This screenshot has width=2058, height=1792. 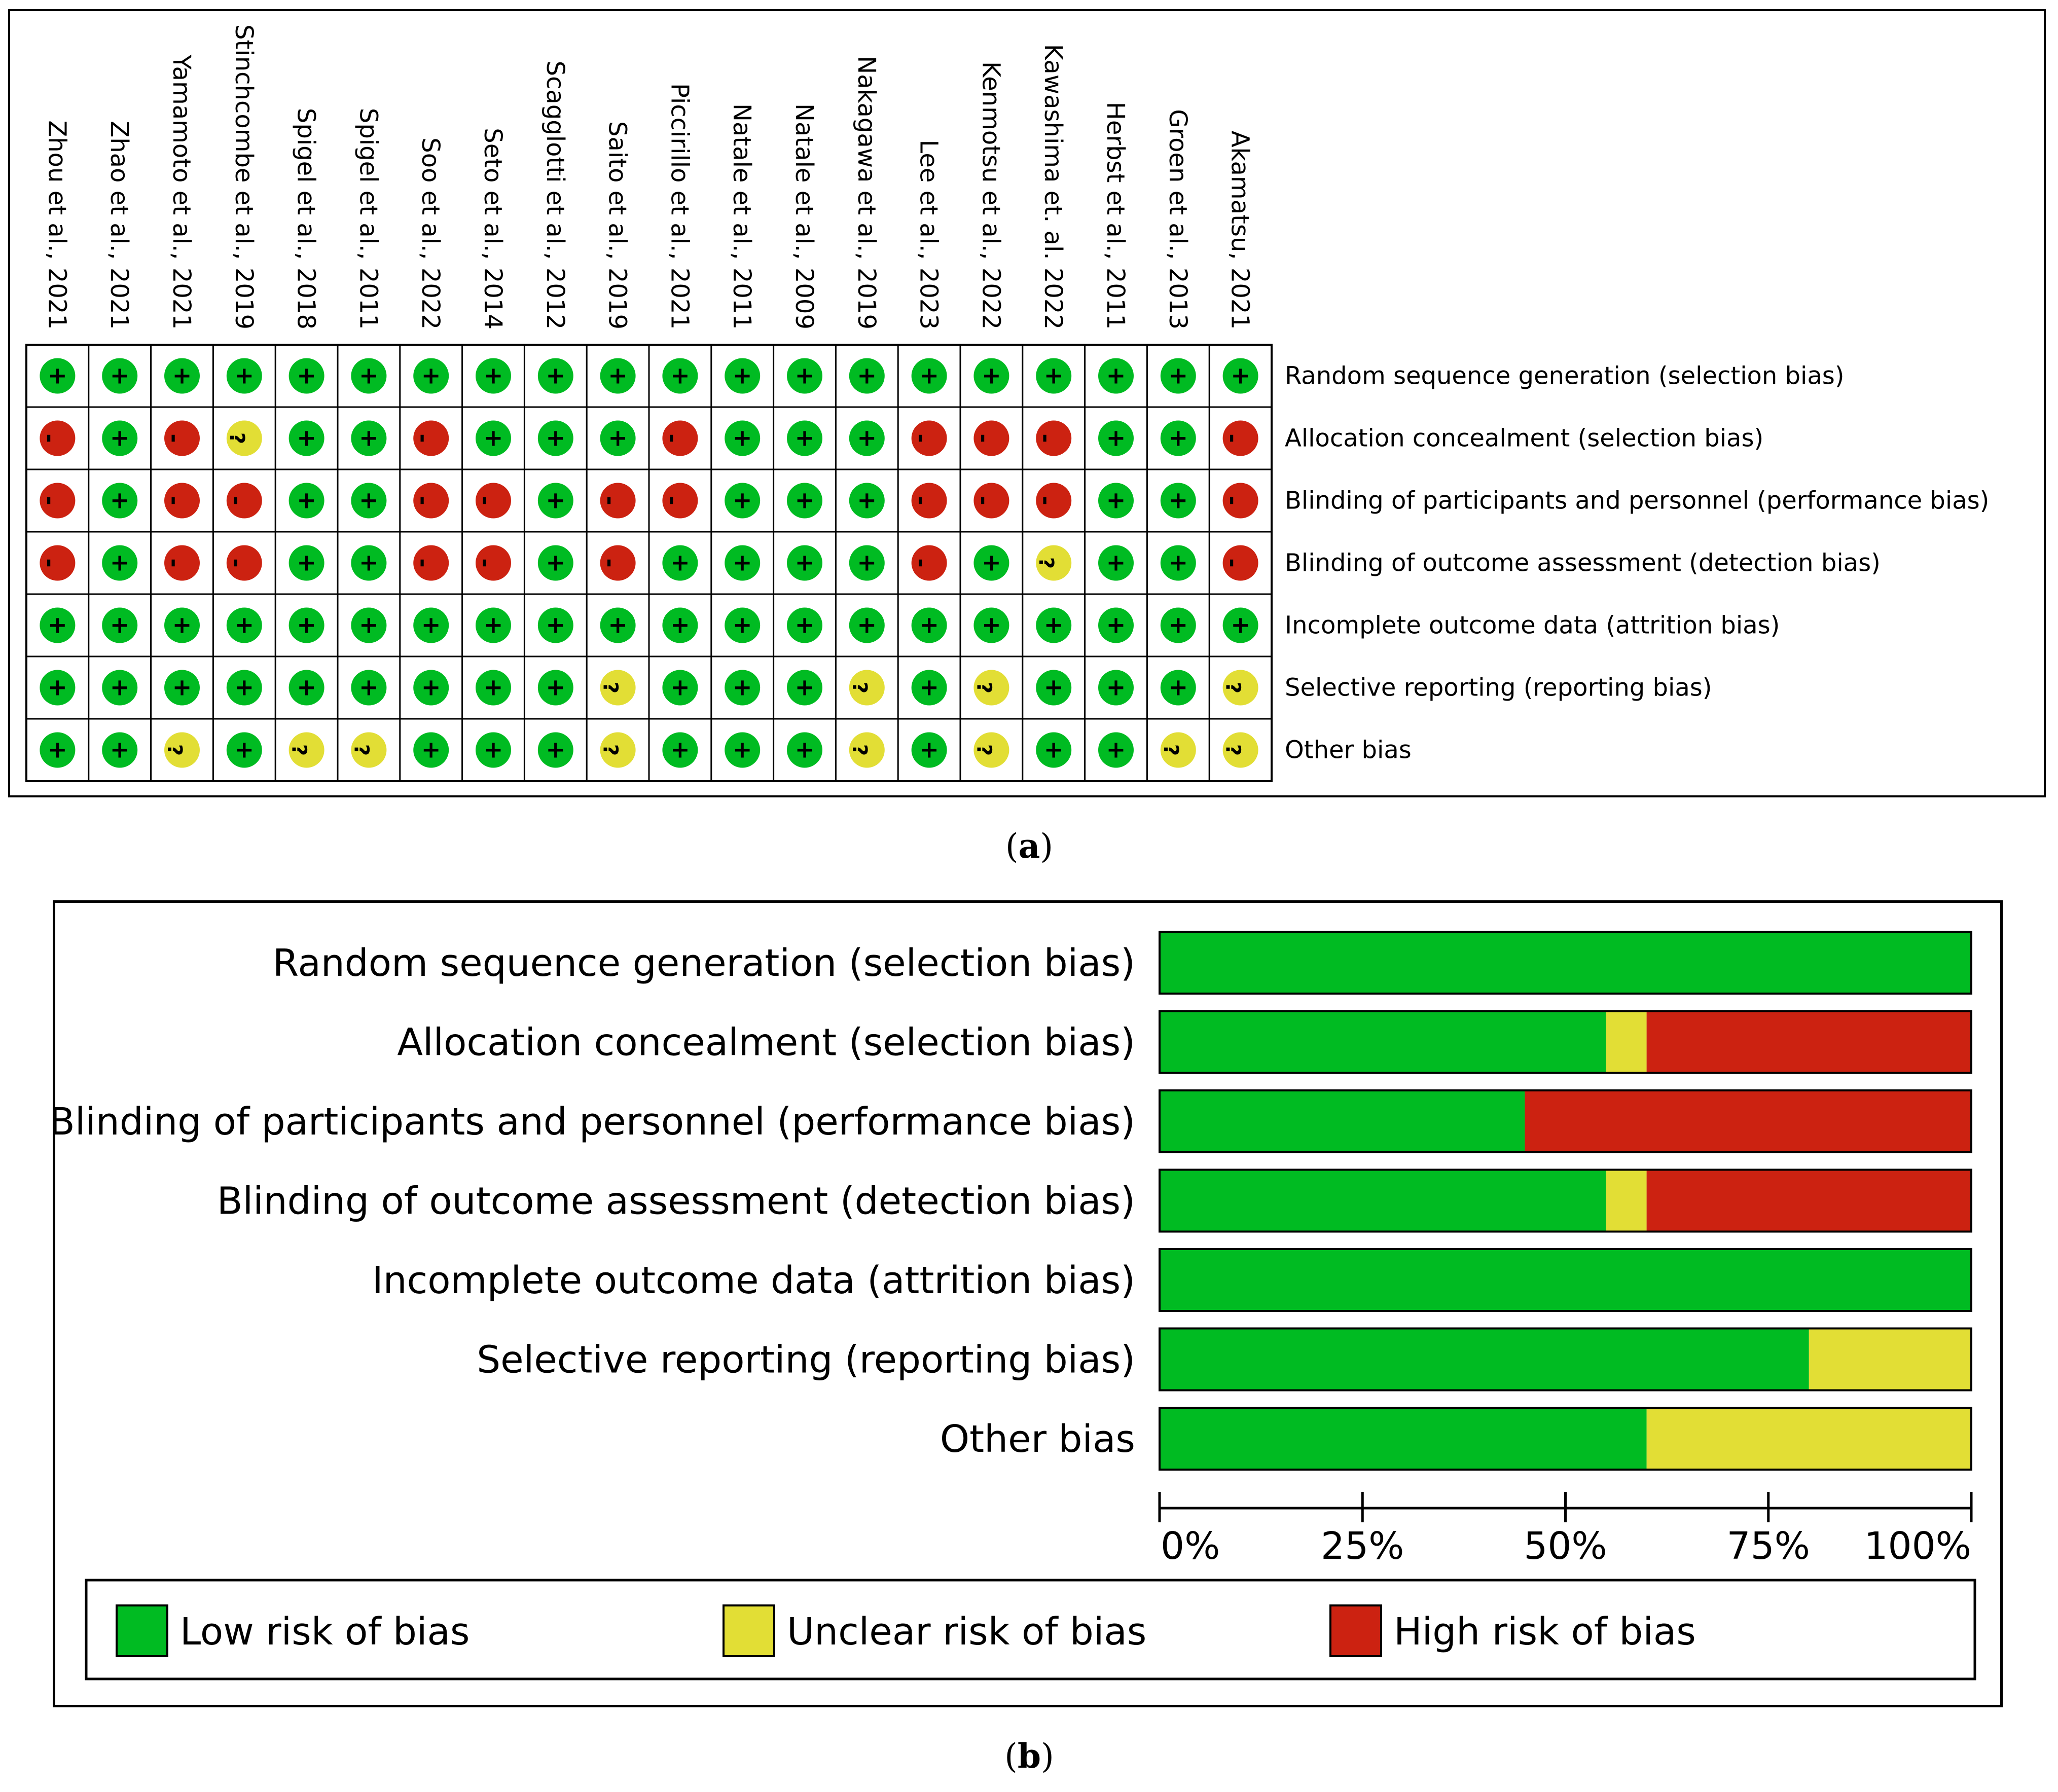 What do you see at coordinates (991, 195) in the screenshot?
I see `study-label: Kenmotsu et al., 2022` at bounding box center [991, 195].